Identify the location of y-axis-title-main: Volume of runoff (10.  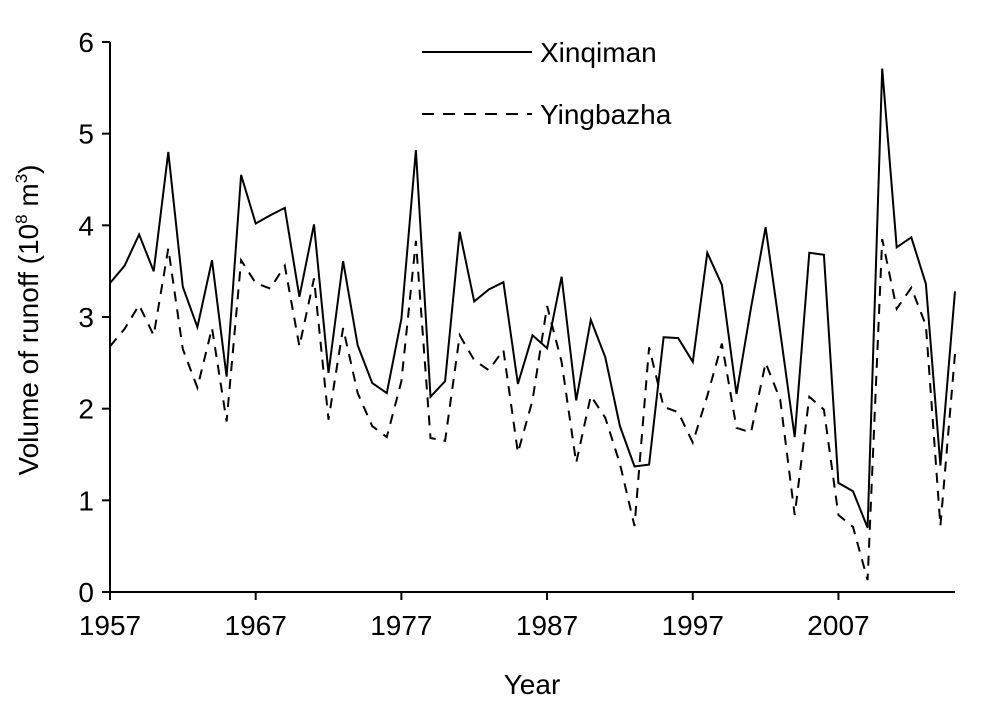
(28, 350).